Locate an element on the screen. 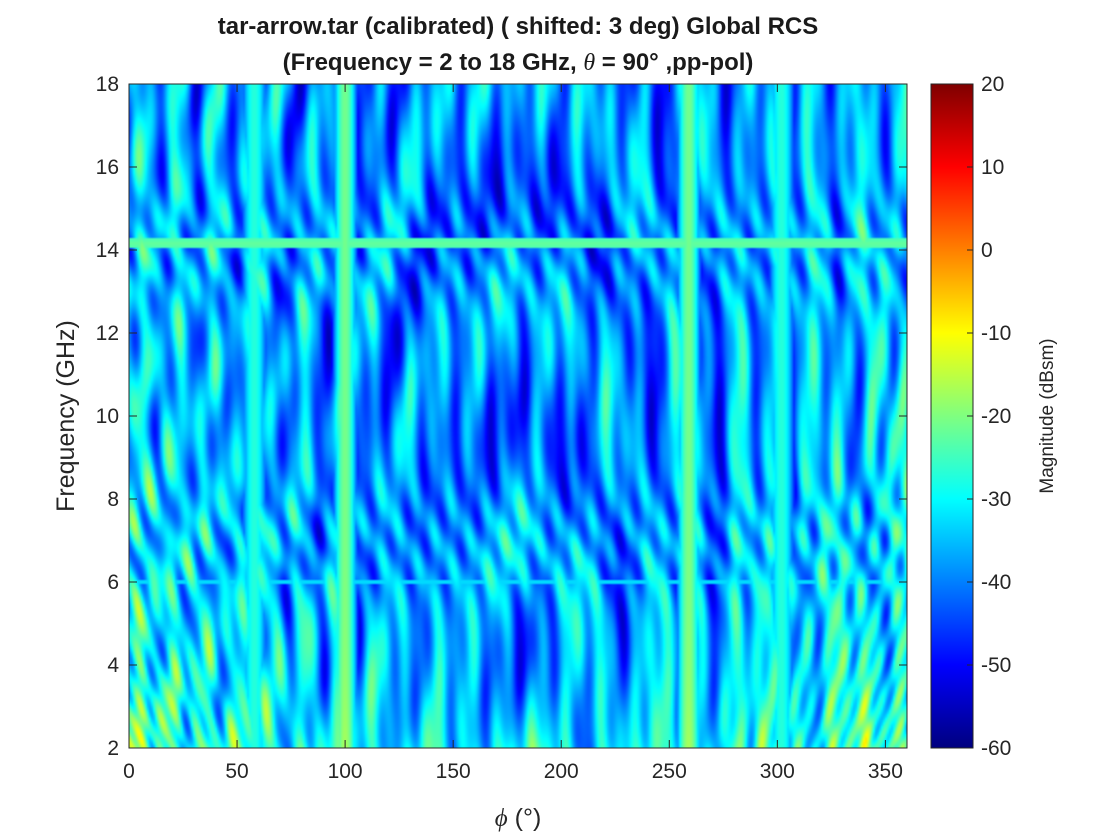 Image resolution: width=1120 pixels, height=840 pixels. colorbar-tick-label: -10 is located at coordinates (996, 333).